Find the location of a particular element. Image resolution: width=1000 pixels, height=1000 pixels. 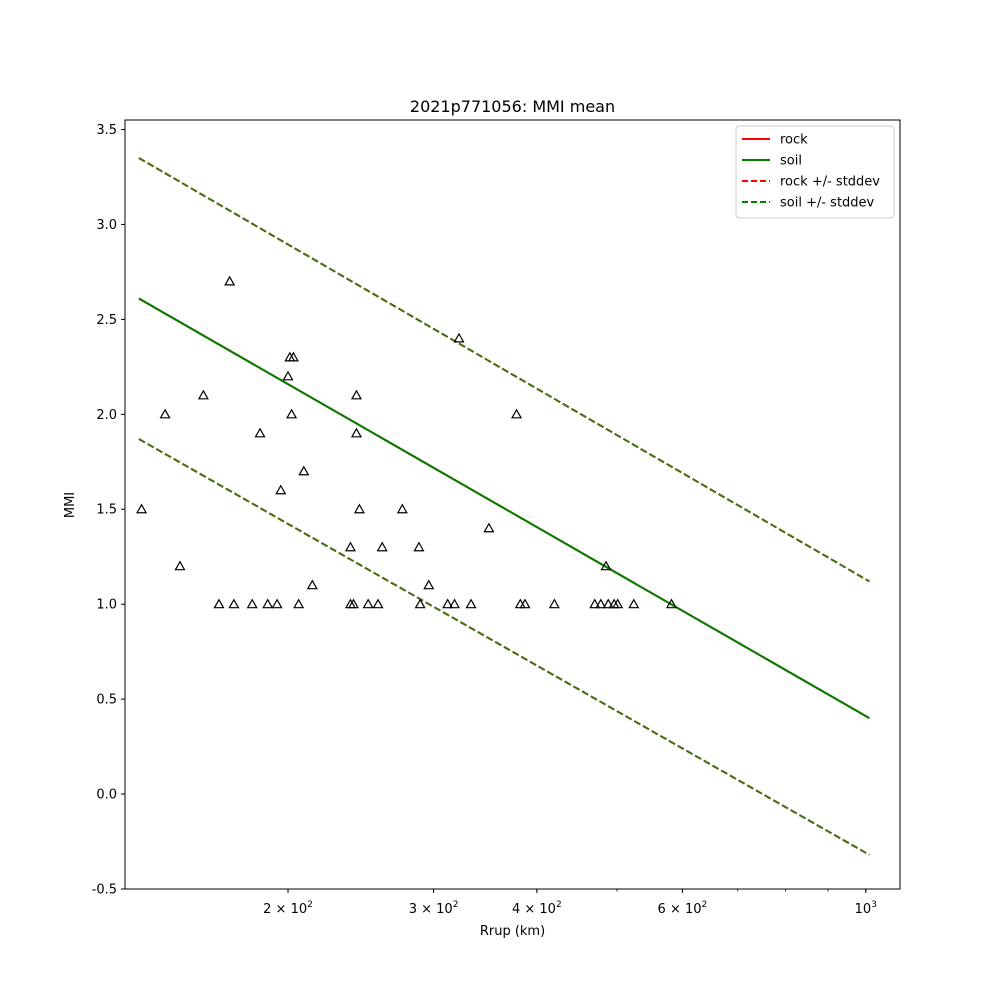

x-axis-label: Rrup (km) is located at coordinates (512, 931).